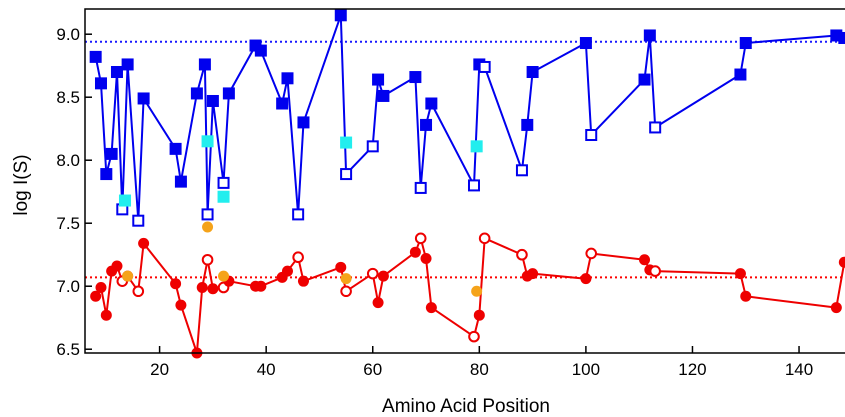 This screenshot has height=417, width=845. I want to click on y-tick-label: 8.0, so click(68, 160).